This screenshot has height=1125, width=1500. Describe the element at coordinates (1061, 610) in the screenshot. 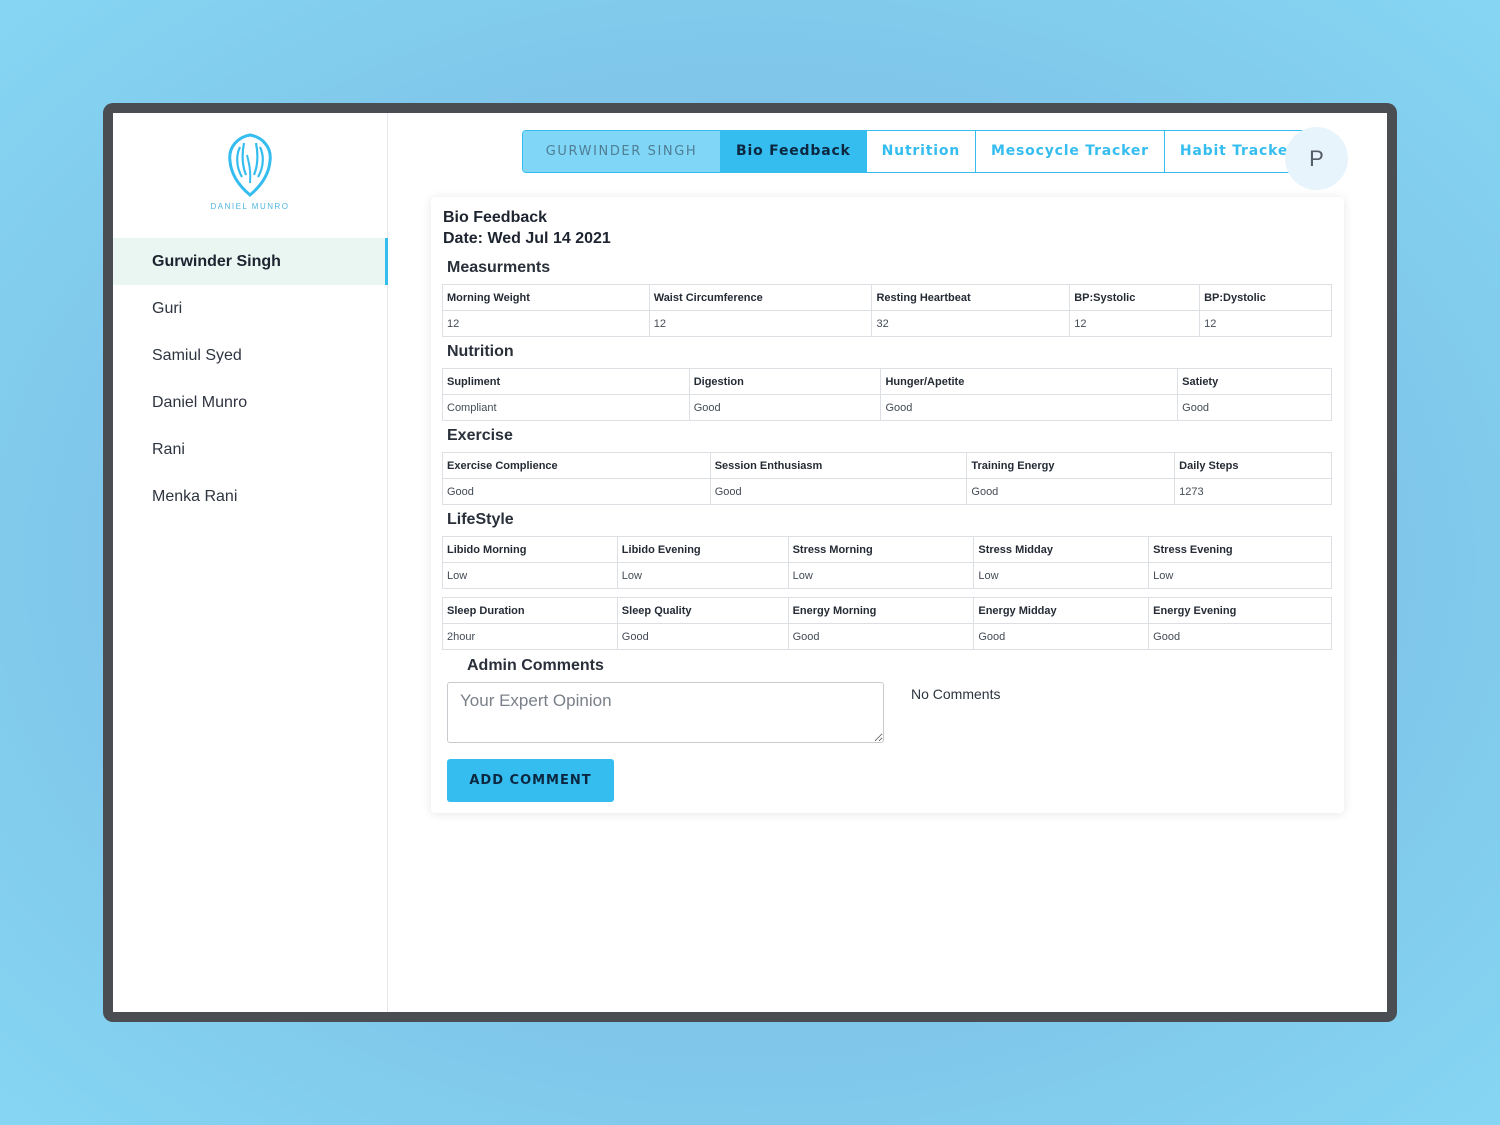

I see `table-header-cell: Energy Midday` at that location.